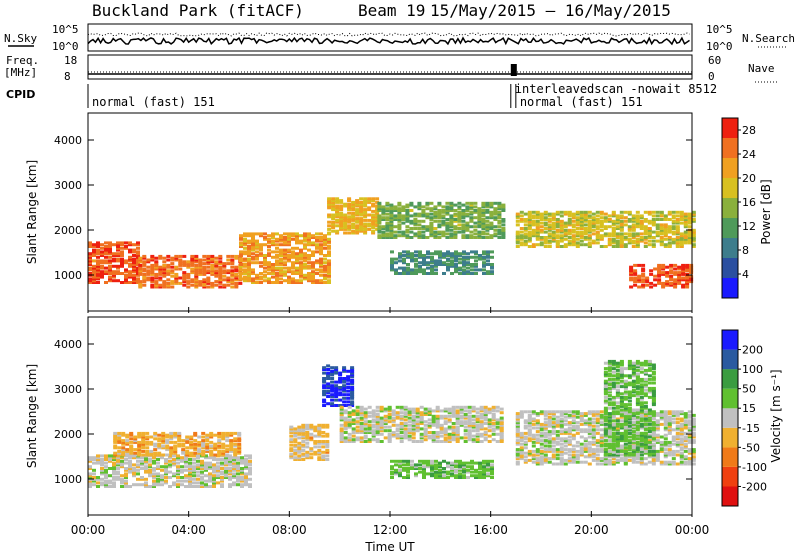 This screenshot has width=800, height=554. What do you see at coordinates (153, 102) in the screenshot?
I see `cpid-segment-label: normal (fast) 151` at bounding box center [153, 102].